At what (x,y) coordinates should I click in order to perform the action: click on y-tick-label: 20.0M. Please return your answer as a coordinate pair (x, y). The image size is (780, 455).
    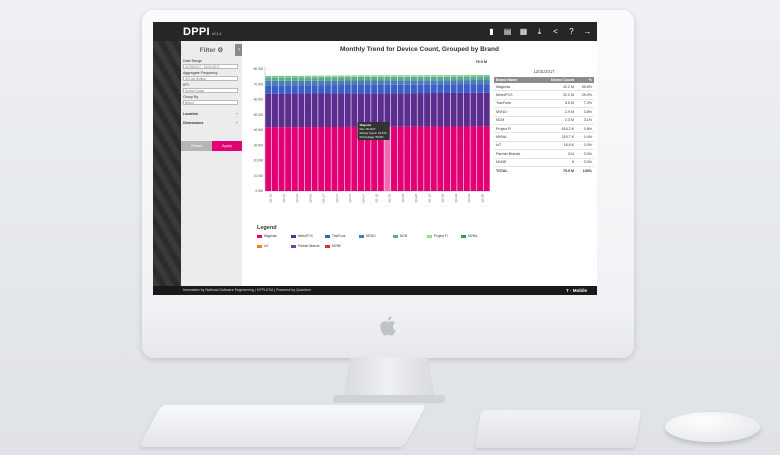
    Looking at the image, I should click on (259, 161).